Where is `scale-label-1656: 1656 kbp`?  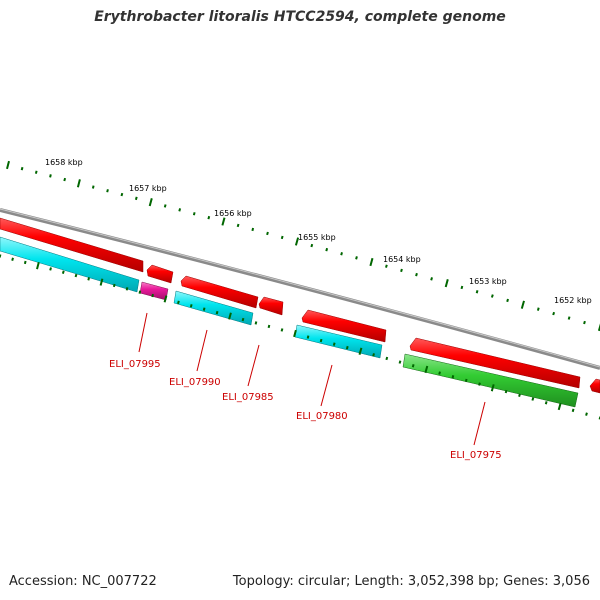
scale-label-1656: 1656 kbp is located at coordinates (233, 213).